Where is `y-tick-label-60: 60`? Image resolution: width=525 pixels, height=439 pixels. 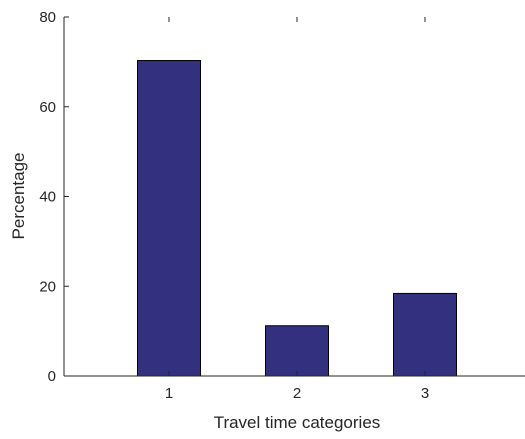 y-tick-label-60: 60 is located at coordinates (47, 107).